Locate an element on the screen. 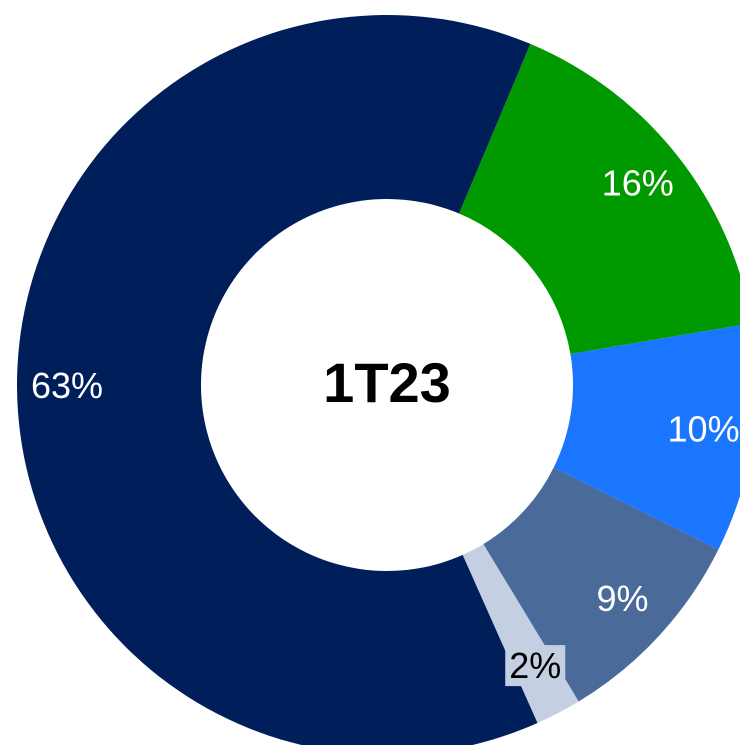  center-label: 1T23 is located at coordinates (387, 382).